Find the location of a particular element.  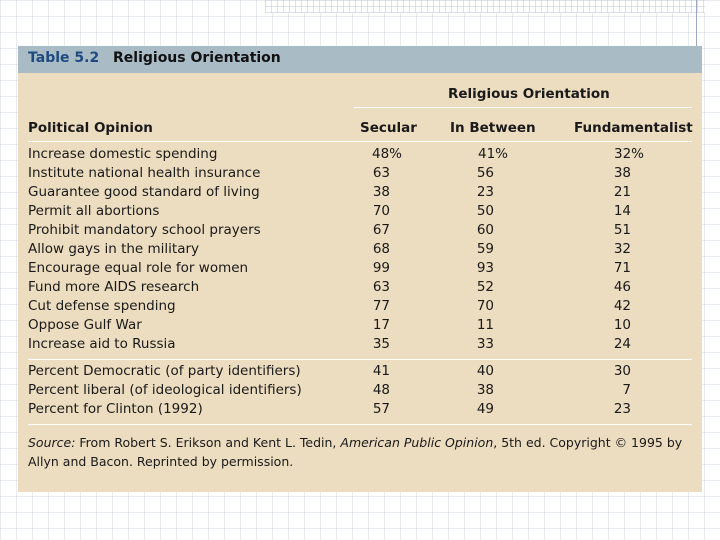

cell-in-between: 50 is located at coordinates (485, 211).